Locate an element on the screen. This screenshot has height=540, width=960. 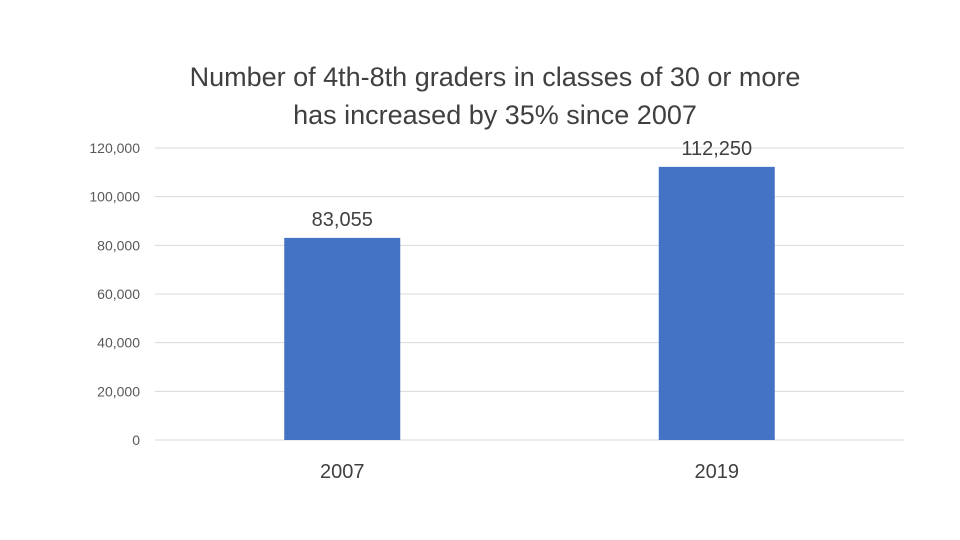
y-tick-label: 60,000 is located at coordinates (118, 294).